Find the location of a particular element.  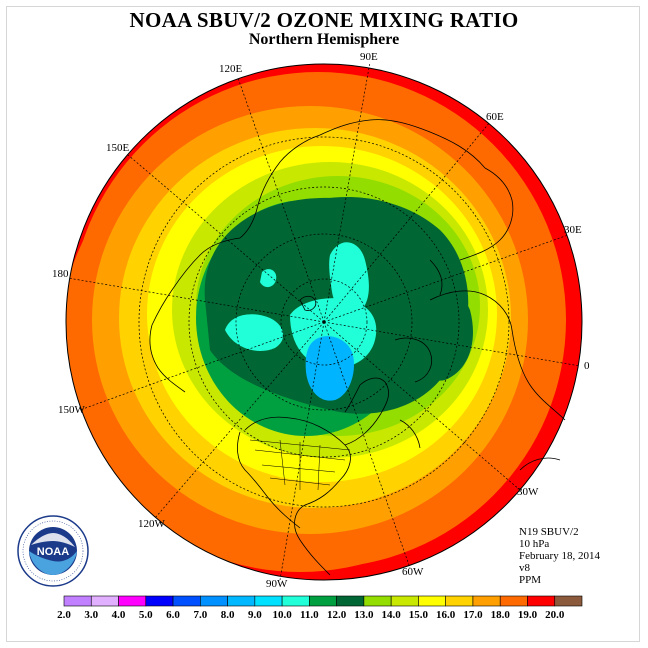

colorbar-label: 13.0 is located at coordinates (364, 615).